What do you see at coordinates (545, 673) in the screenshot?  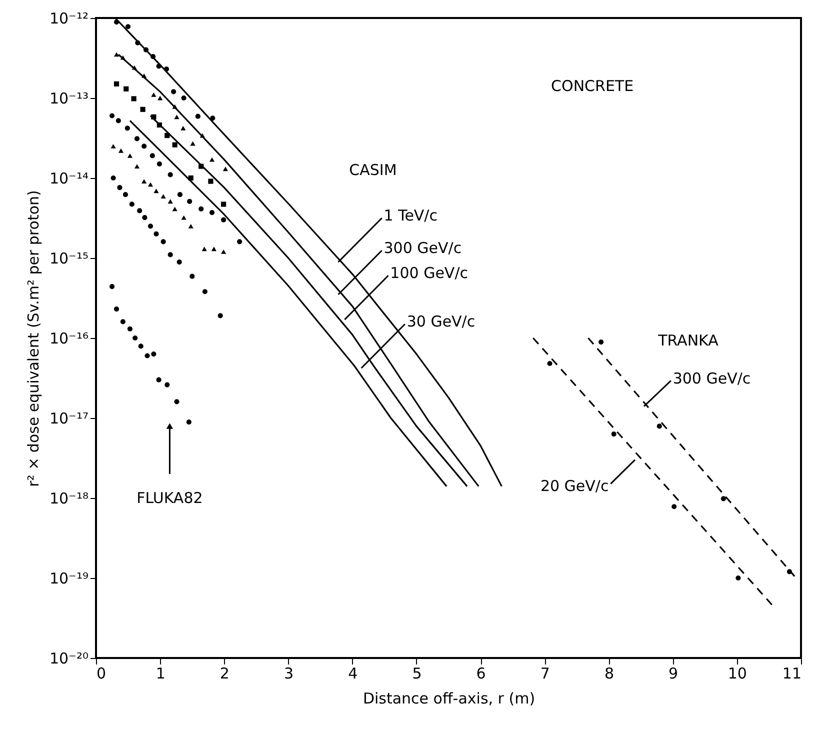 I see `x-tick-label: 7` at bounding box center [545, 673].